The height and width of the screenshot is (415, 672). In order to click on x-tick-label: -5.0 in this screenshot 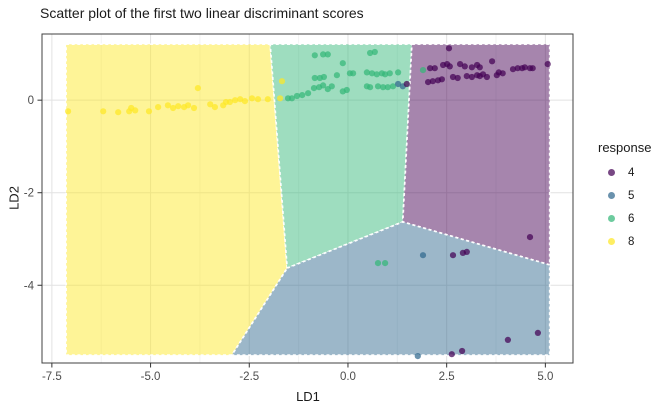, I will do `click(151, 377)`.